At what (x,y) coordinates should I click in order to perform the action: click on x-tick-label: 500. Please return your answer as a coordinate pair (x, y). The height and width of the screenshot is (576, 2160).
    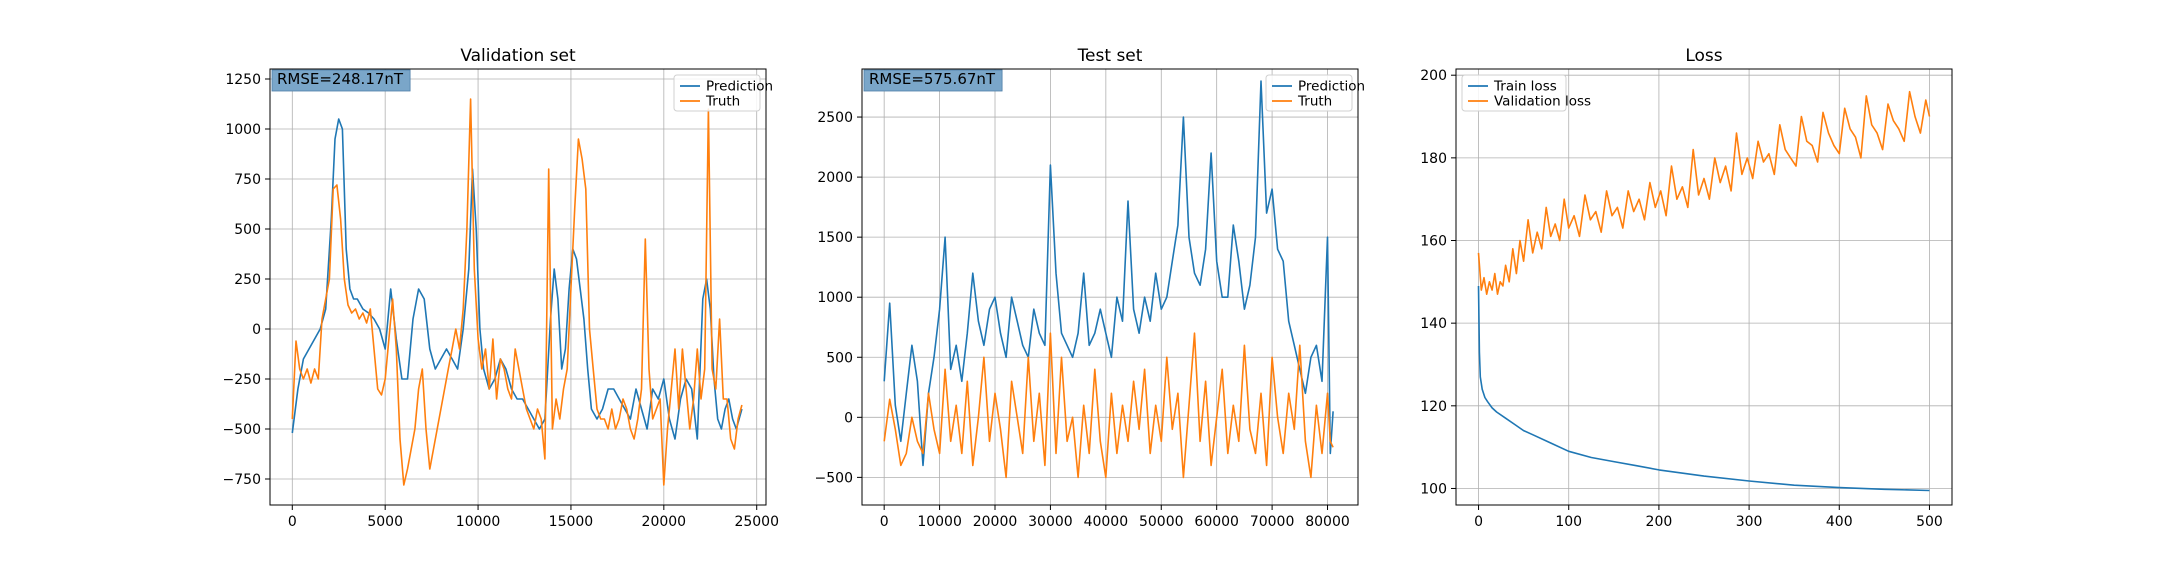
    Looking at the image, I should click on (1929, 522).